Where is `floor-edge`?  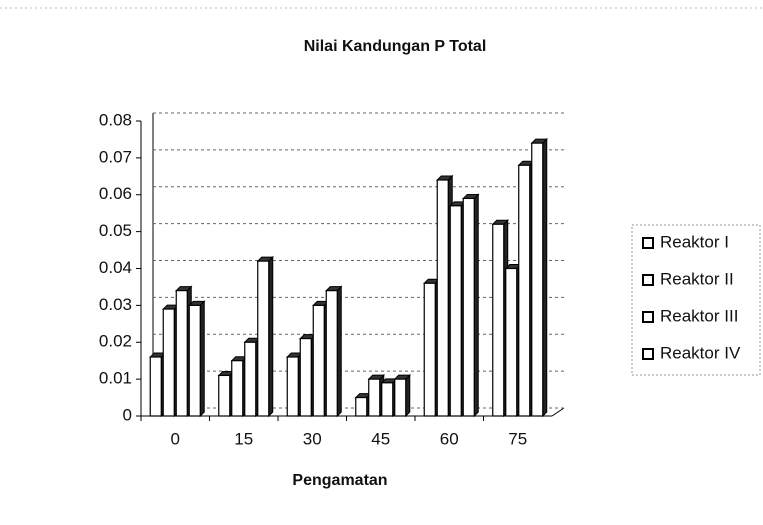
floor-edge is located at coordinates (558, 412).